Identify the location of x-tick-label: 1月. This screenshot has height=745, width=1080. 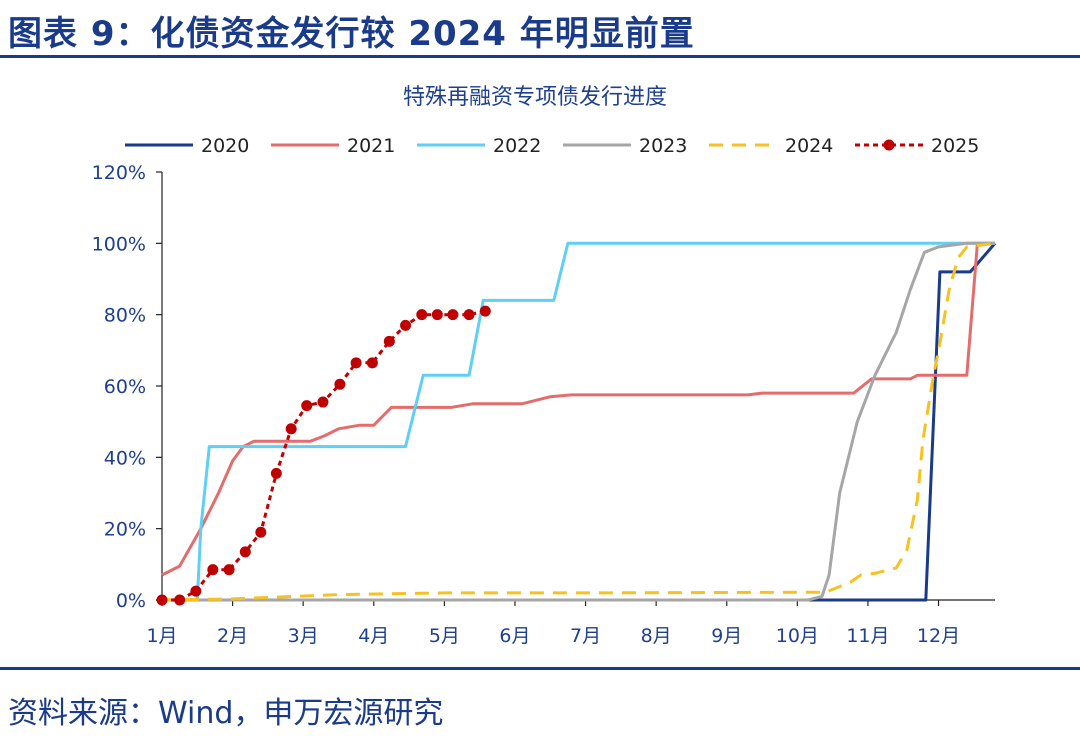
(161, 636).